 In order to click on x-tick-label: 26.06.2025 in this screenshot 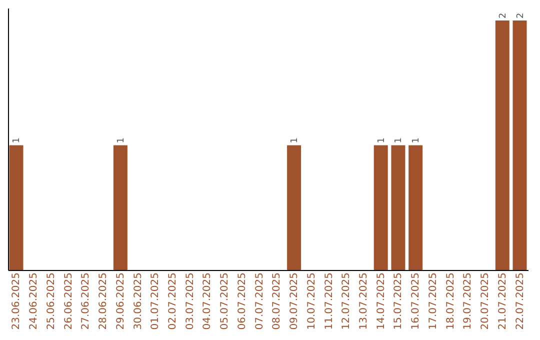, I will do `click(68, 301)`.